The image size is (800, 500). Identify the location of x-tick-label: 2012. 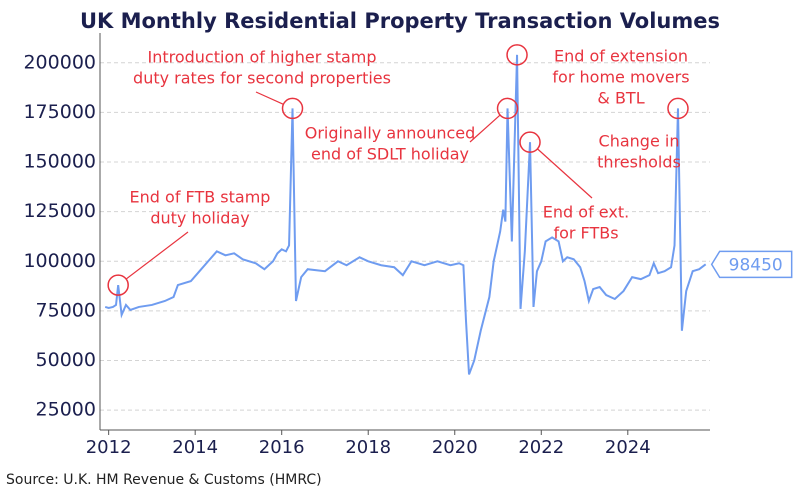
(109, 447).